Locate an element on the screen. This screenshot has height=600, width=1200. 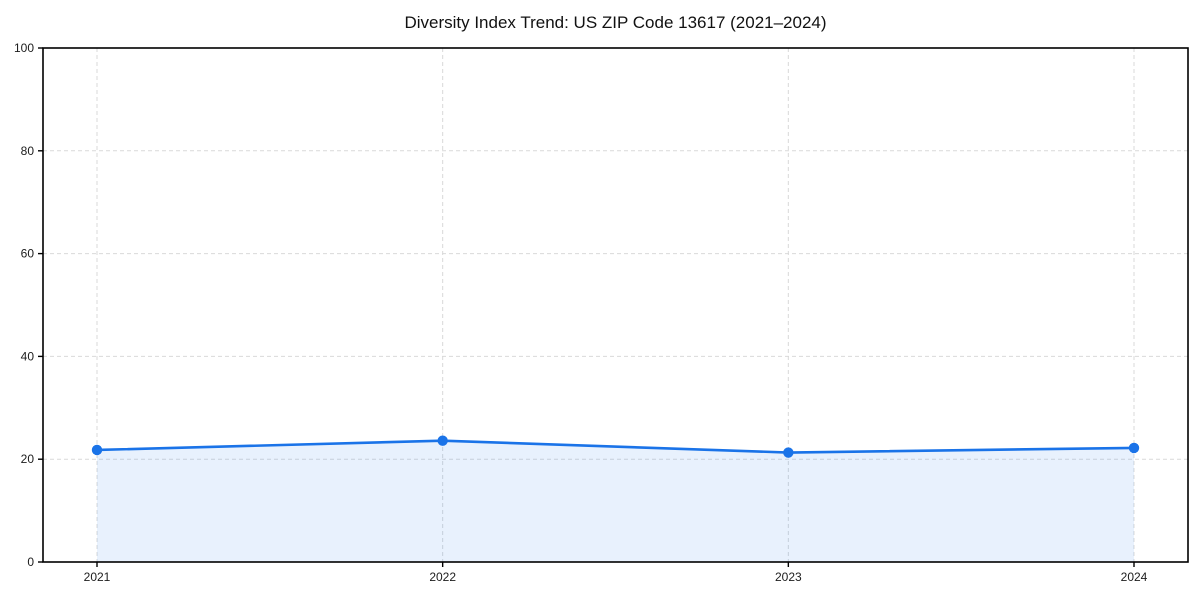
x-tick-label: 2023 is located at coordinates (788, 577).